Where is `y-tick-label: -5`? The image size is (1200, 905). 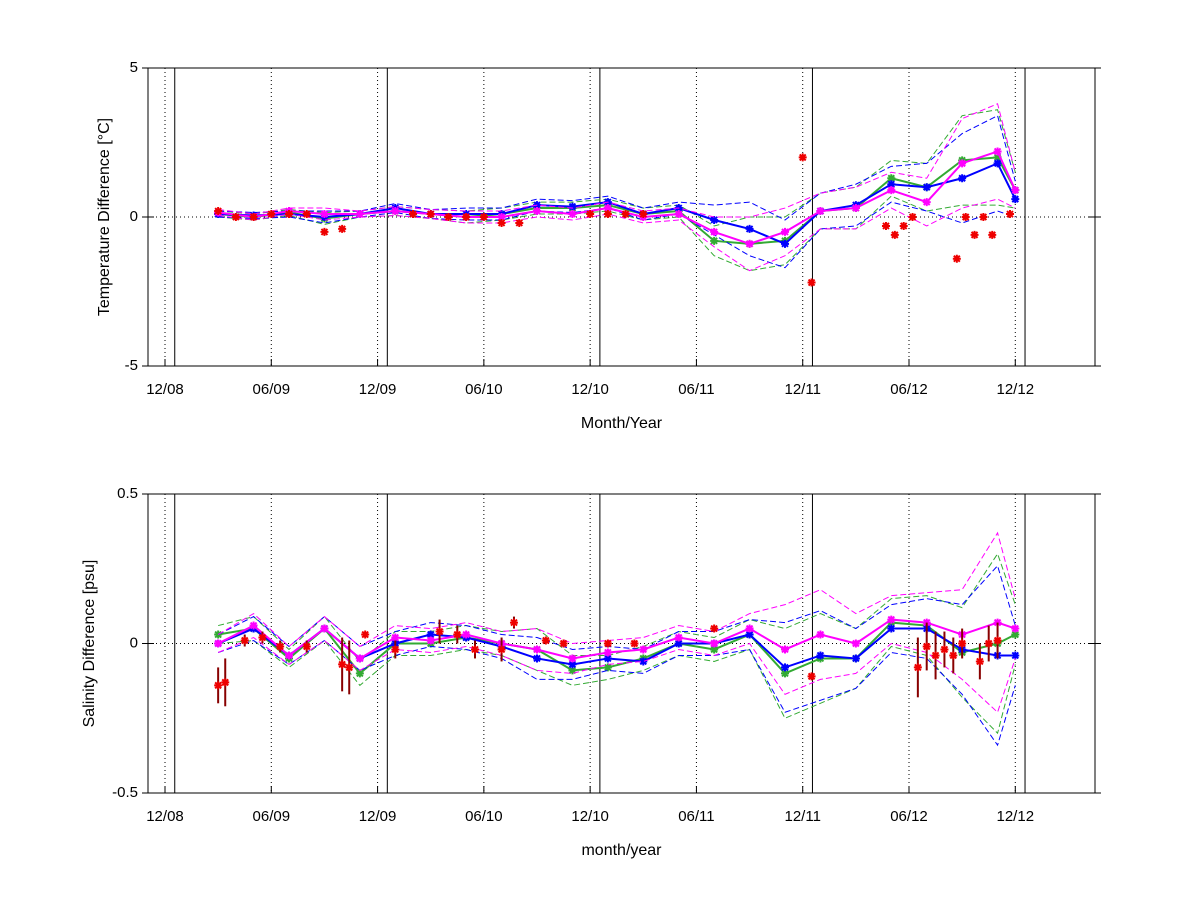
y-tick-label: -5 is located at coordinates (131, 365).